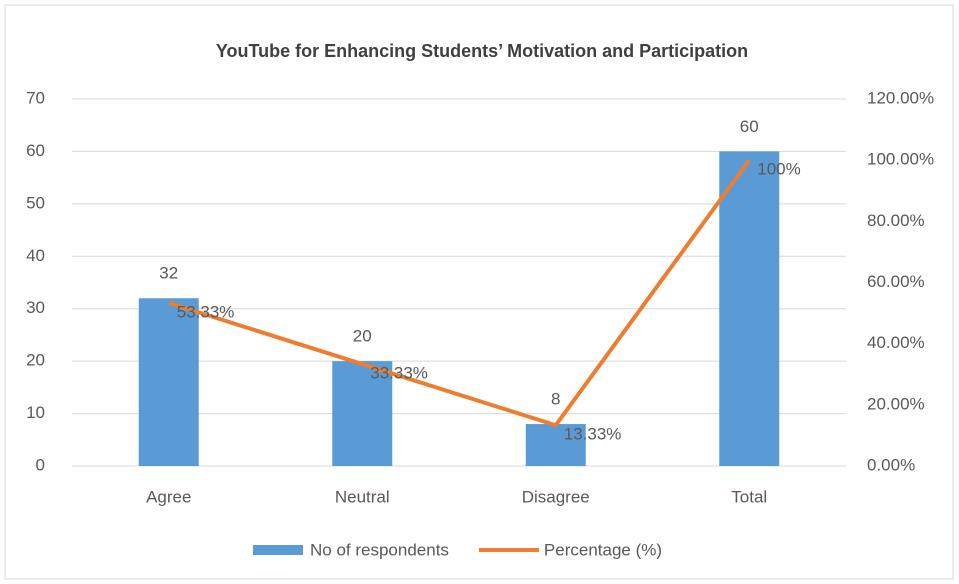  What do you see at coordinates (896, 281) in the screenshot?
I see `y2-tick-label: 60.00%` at bounding box center [896, 281].